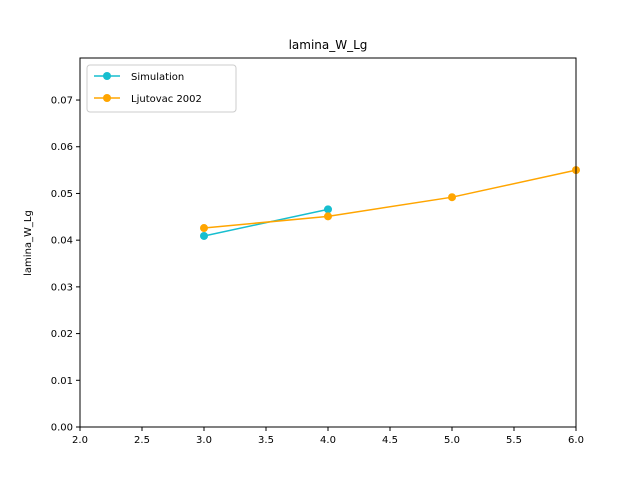 Image resolution: width=640 pixels, height=480 pixels. I want to click on legend-entry-label: Simulation, so click(157, 77).